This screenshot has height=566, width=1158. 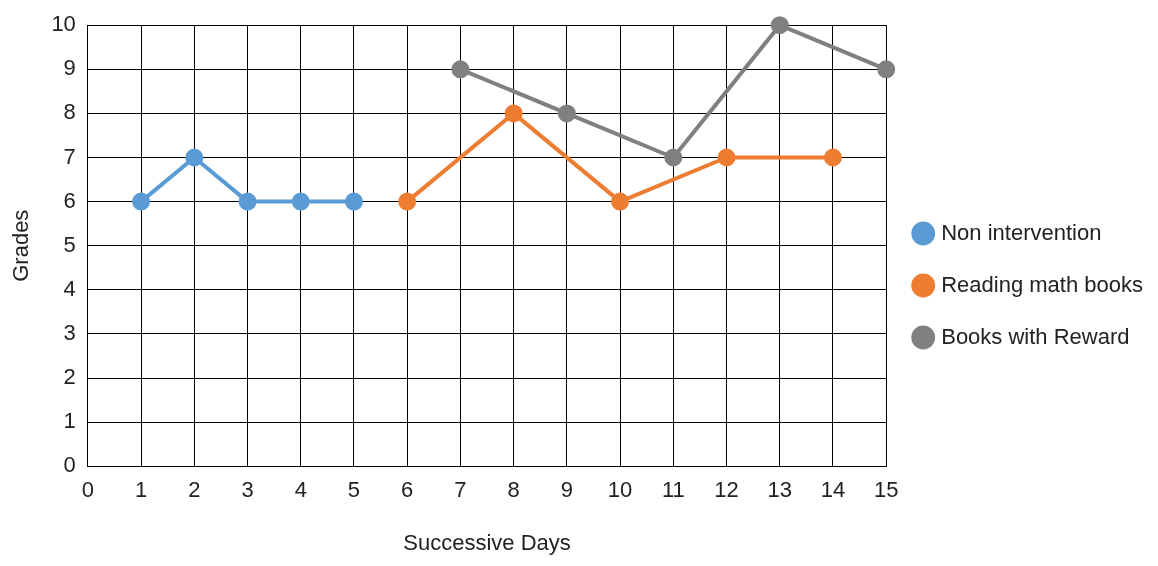 I want to click on x-tick-label: 8, so click(x=513, y=490).